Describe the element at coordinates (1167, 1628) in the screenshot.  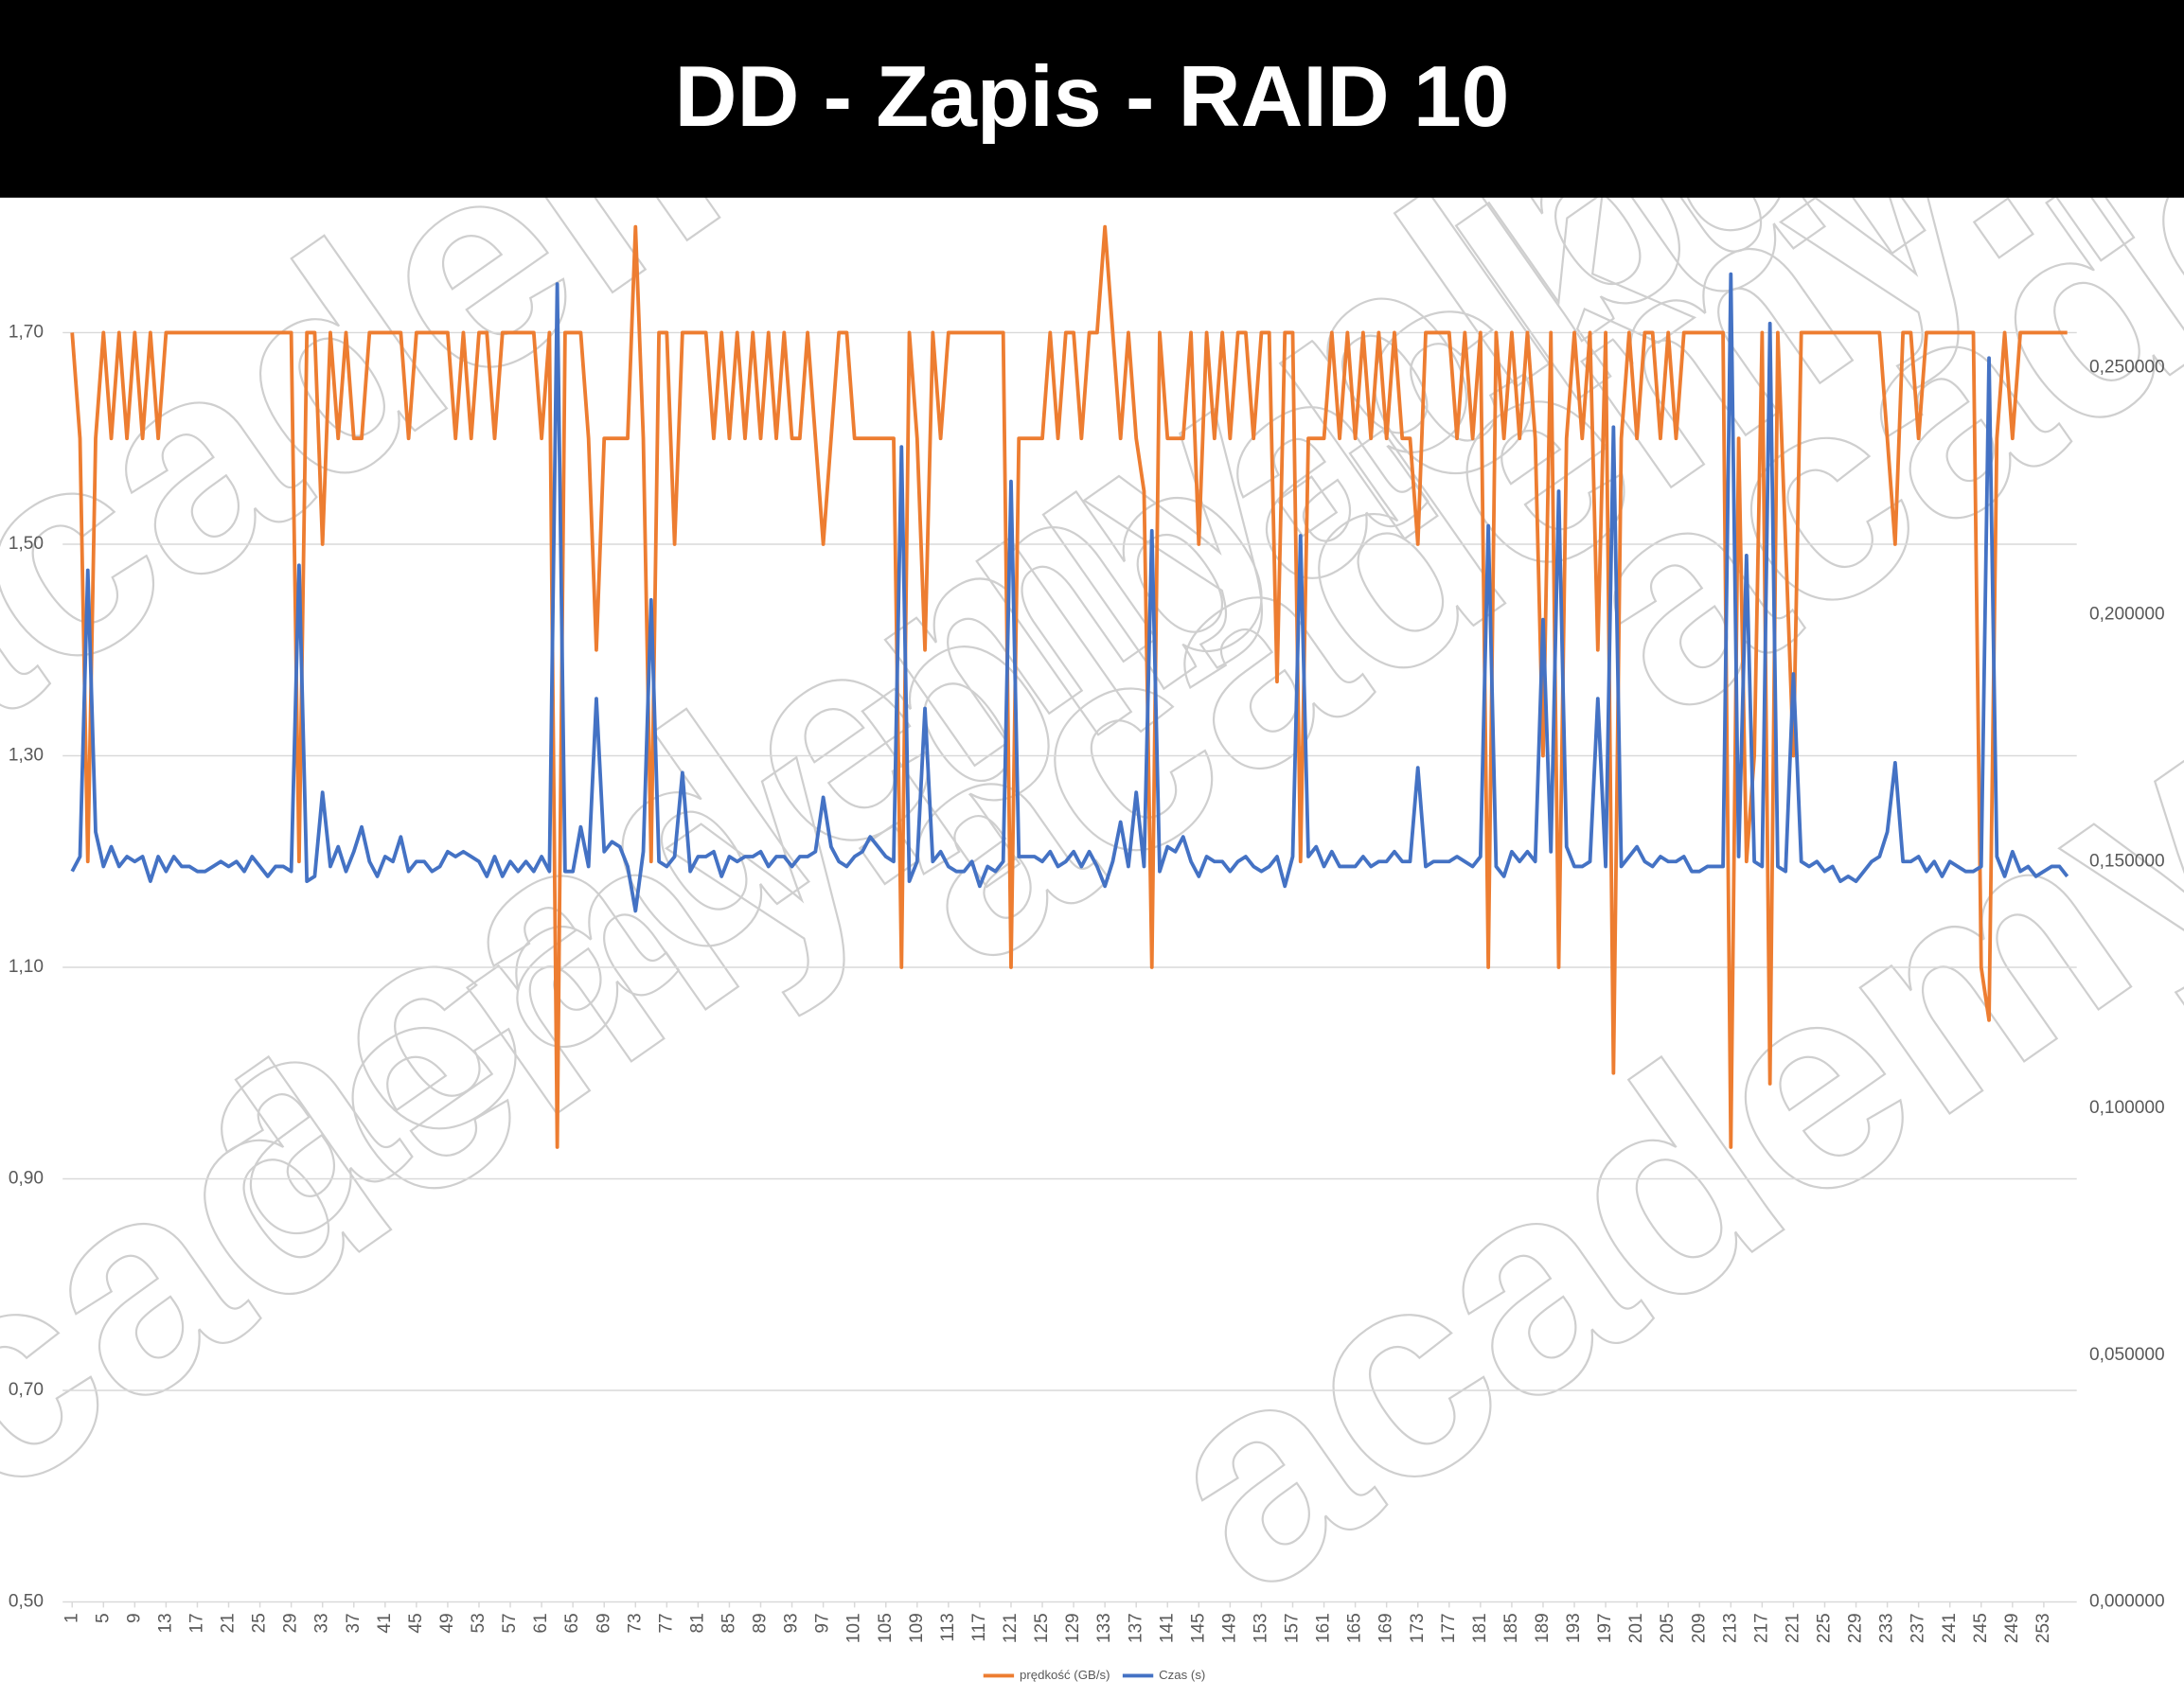
I see `x-tick-label: 141` at that location.